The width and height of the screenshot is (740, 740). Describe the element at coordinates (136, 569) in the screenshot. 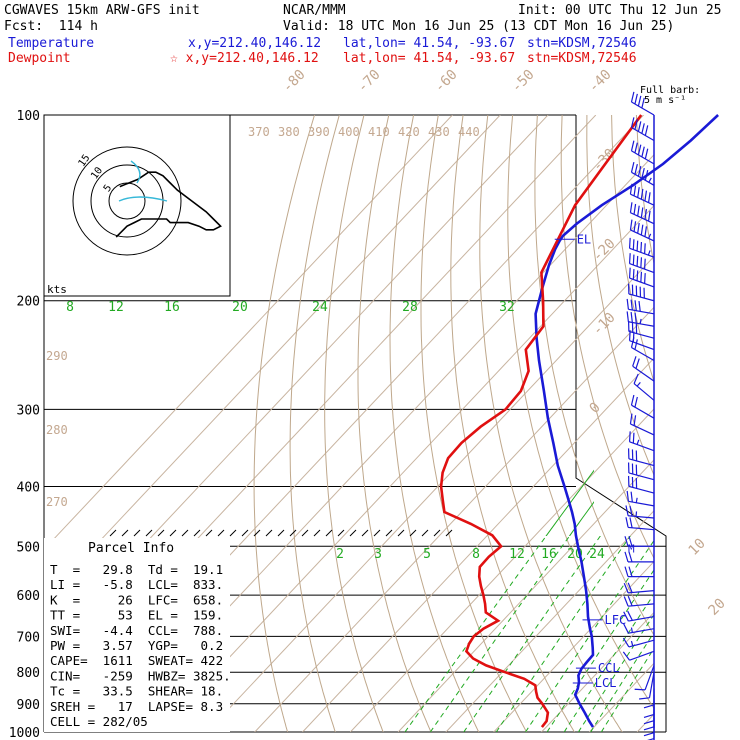

I see `parcel-row: T = 29.8 Td = 19.1` at that location.